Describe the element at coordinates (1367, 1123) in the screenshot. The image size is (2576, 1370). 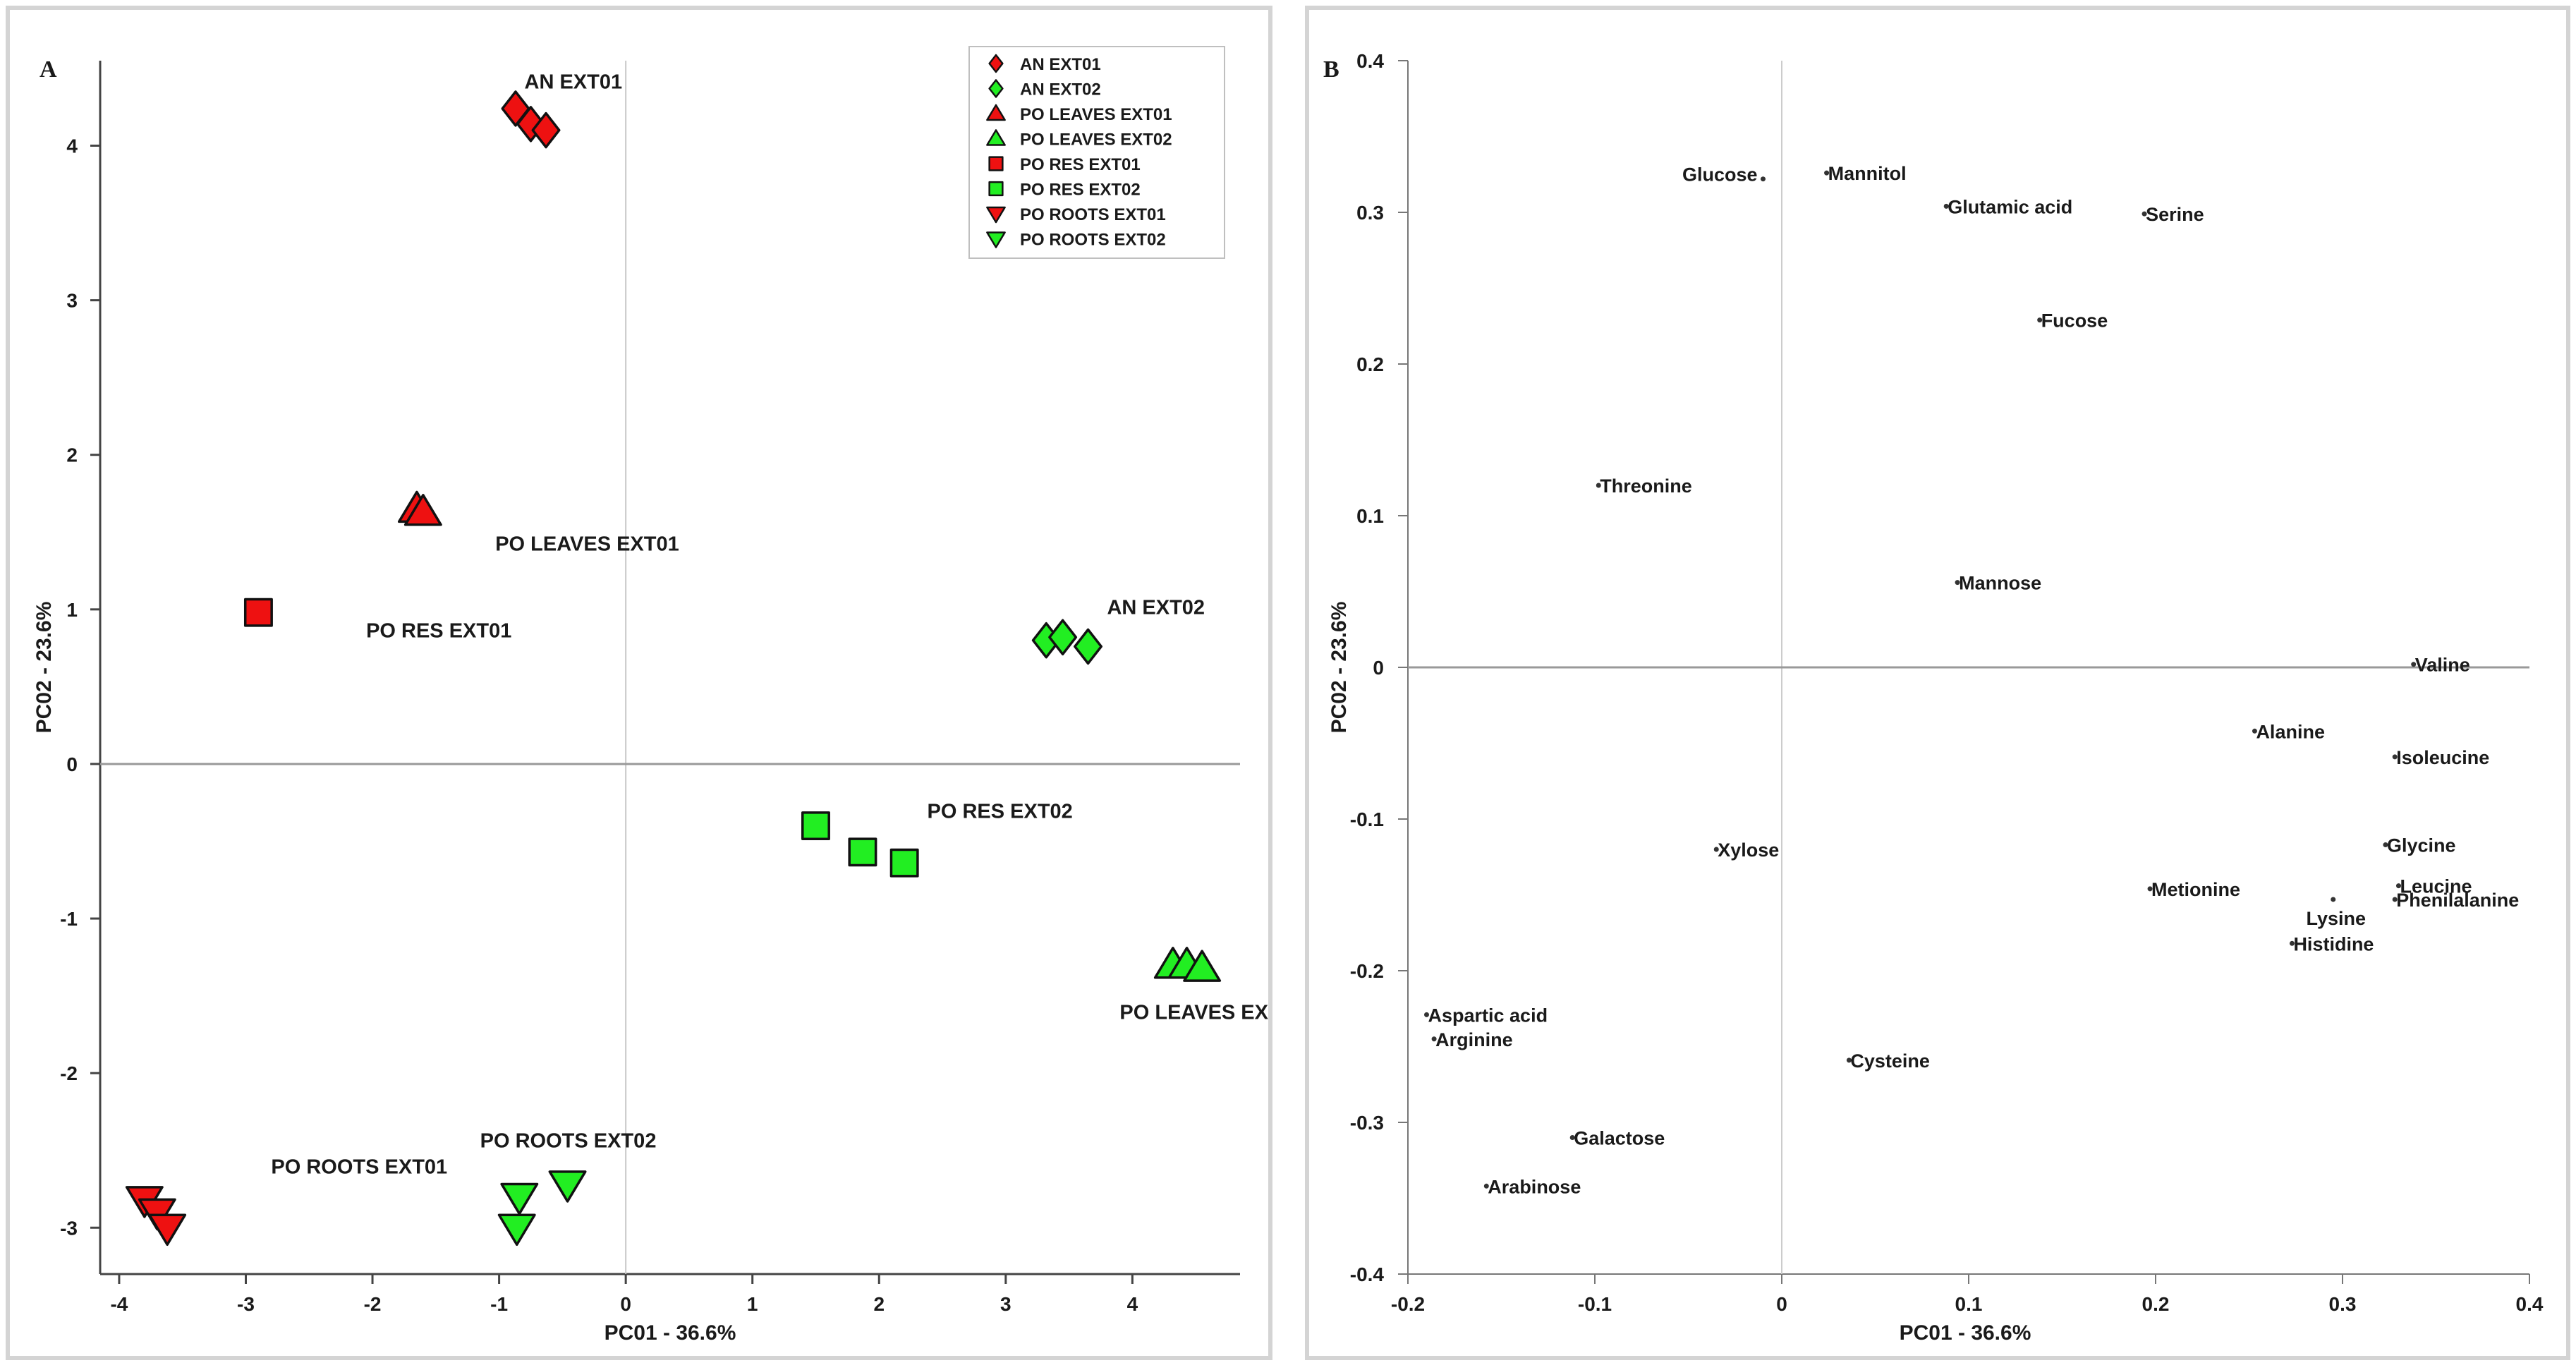
I see `y-tick-label: -0.3` at that location.